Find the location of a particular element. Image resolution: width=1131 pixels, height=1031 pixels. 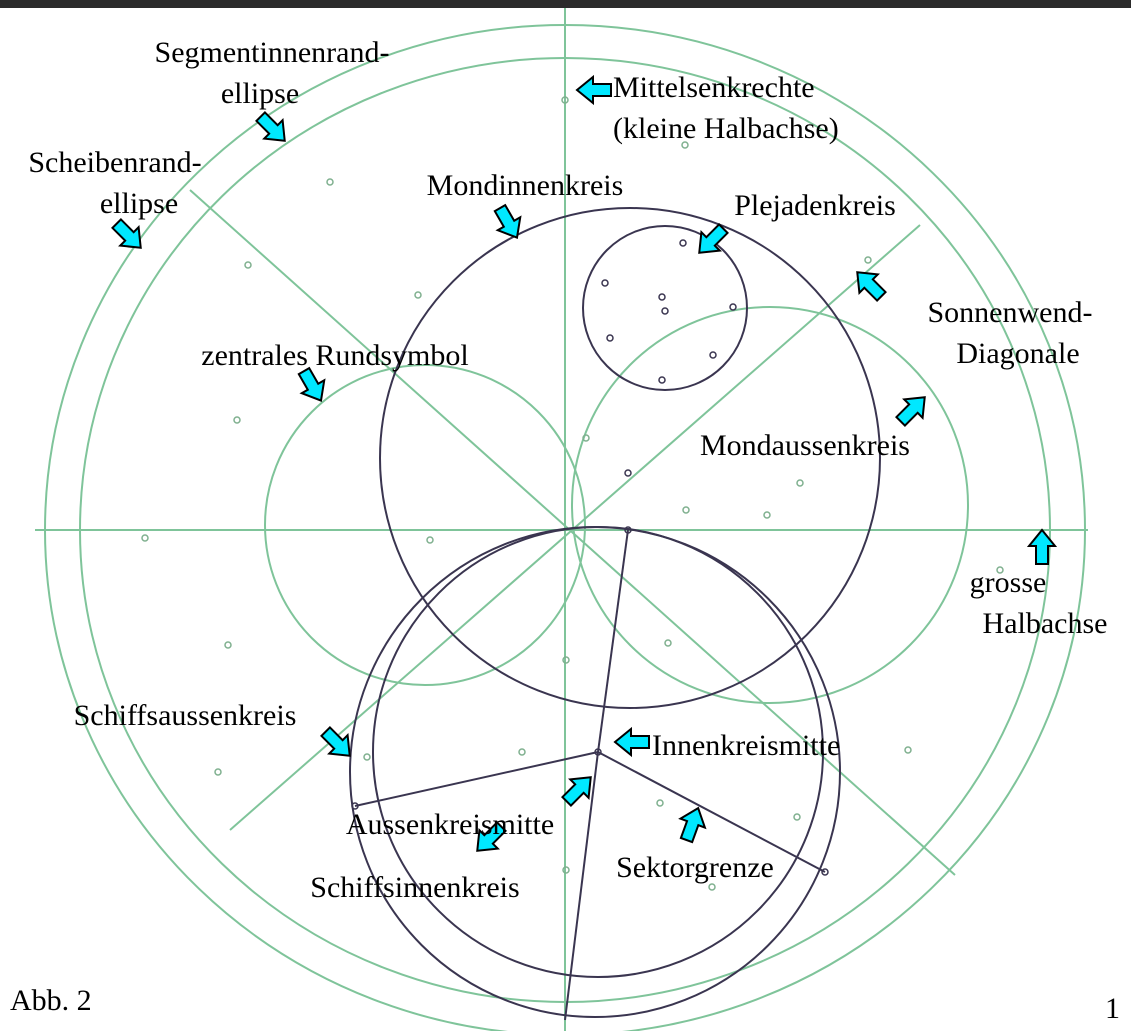

pleiades-circle is located at coordinates (665, 308).